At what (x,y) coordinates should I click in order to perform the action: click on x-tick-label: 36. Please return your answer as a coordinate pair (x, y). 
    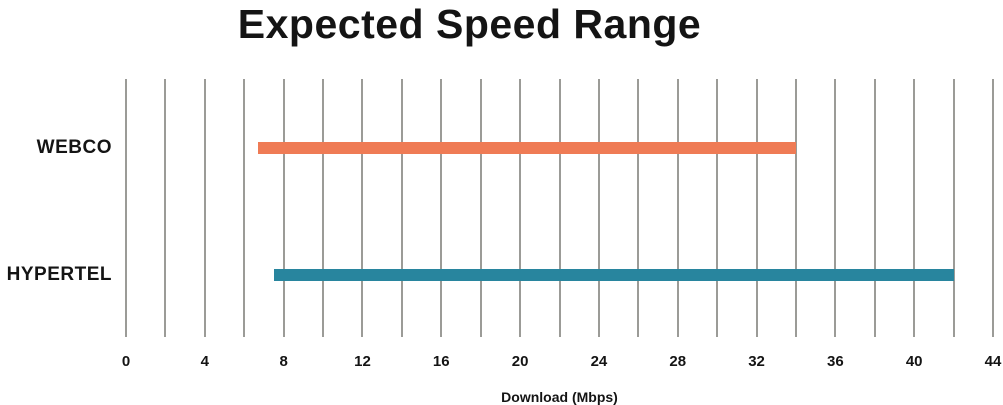
    Looking at the image, I should click on (835, 361).